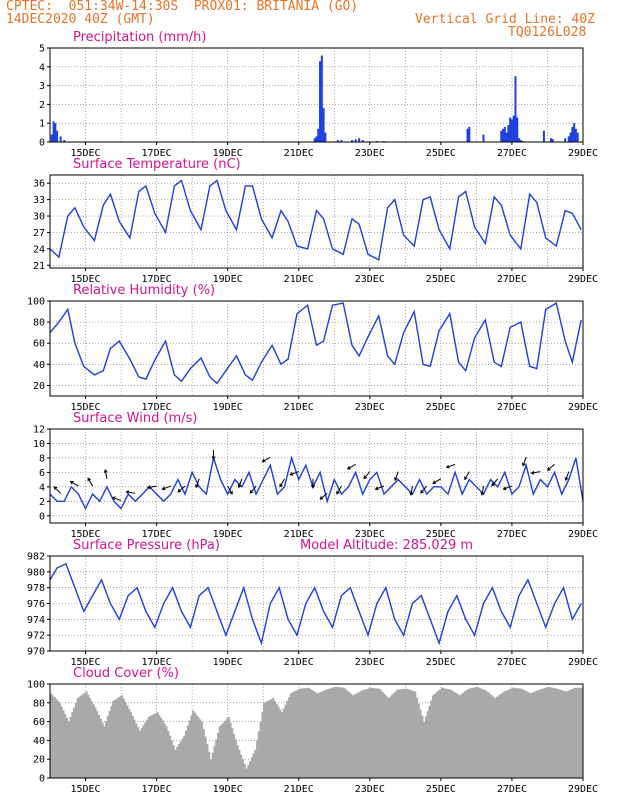  What do you see at coordinates (39, 266) in the screenshot?
I see `y-tick-label: 21` at bounding box center [39, 266].